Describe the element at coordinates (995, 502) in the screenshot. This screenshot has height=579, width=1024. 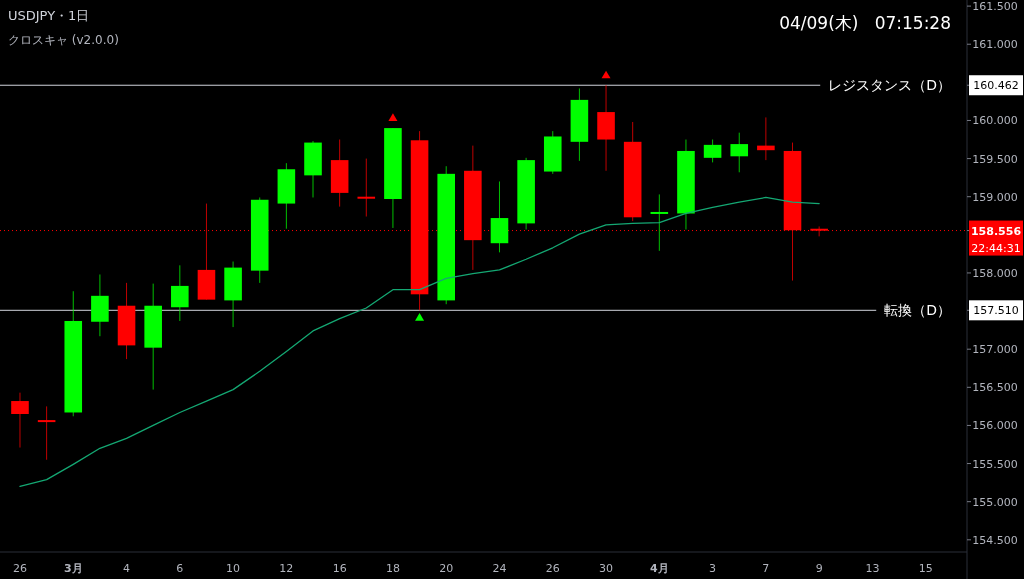
I see `y-tick-label: 155.000` at that location.